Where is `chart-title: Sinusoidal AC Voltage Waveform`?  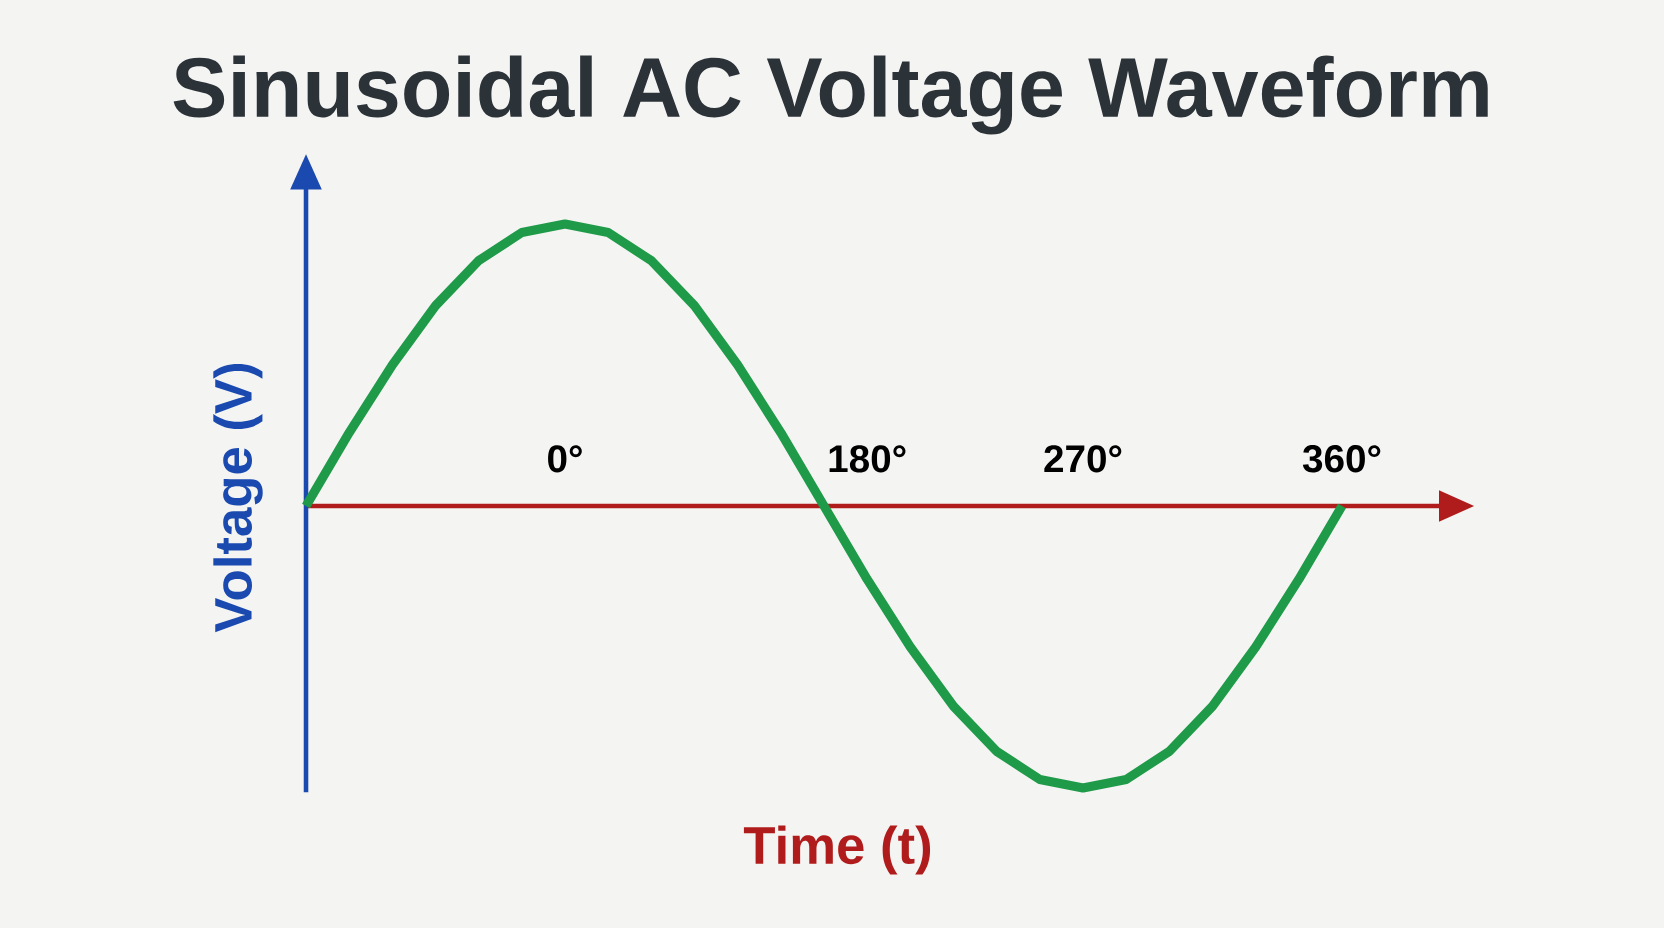 chart-title: Sinusoidal AC Voltage Waveform is located at coordinates (830, 95).